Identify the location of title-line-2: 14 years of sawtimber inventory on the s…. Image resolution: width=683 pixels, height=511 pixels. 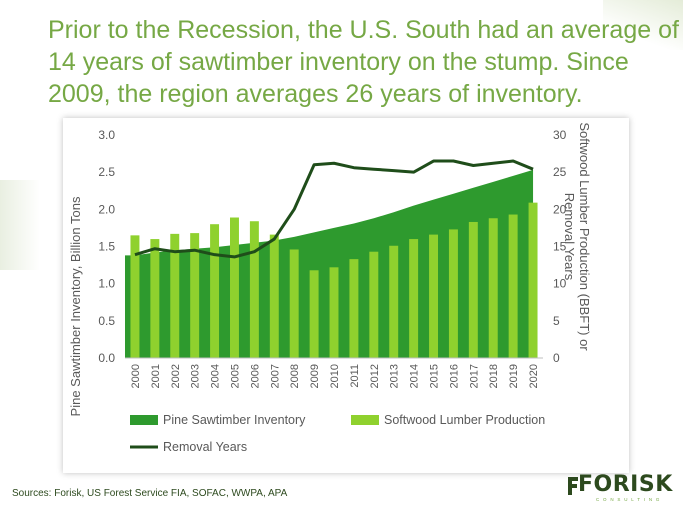
(338, 62).